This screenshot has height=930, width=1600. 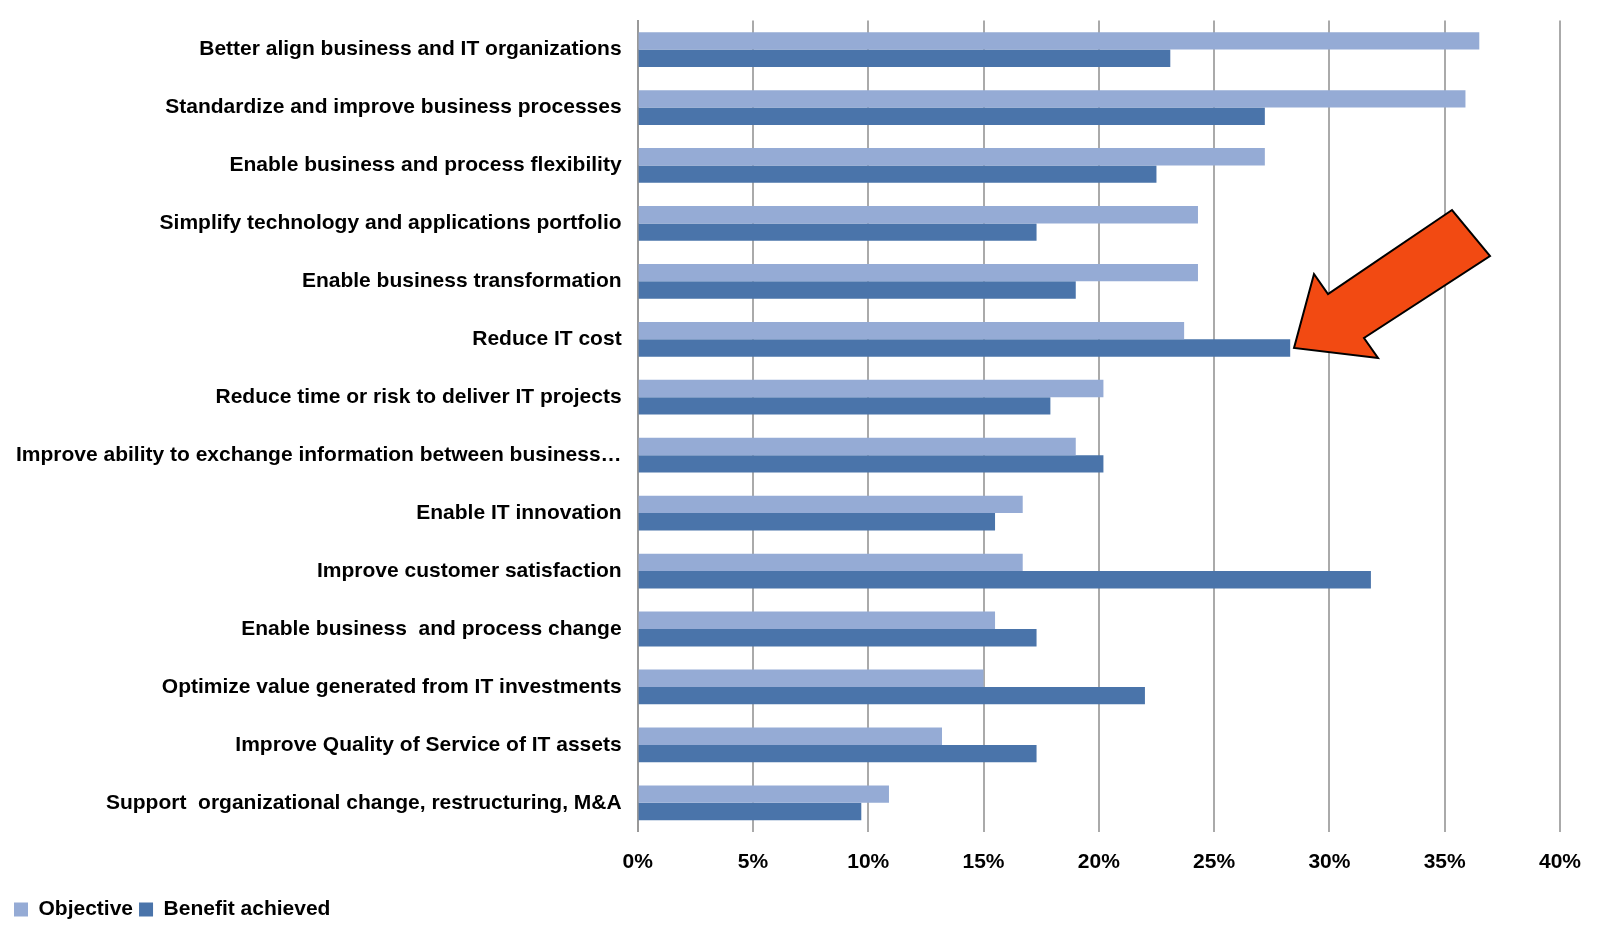 What do you see at coordinates (428, 743) in the screenshot?
I see `y-tick-label: Improve Quality of Service of IT assets` at bounding box center [428, 743].